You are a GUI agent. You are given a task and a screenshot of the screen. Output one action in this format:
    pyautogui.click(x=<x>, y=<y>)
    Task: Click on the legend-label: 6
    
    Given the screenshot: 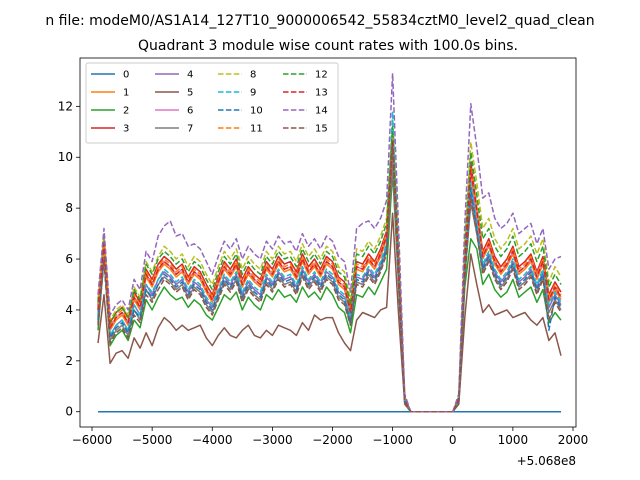 What is the action you would take?
    pyautogui.click(x=190, y=111)
    